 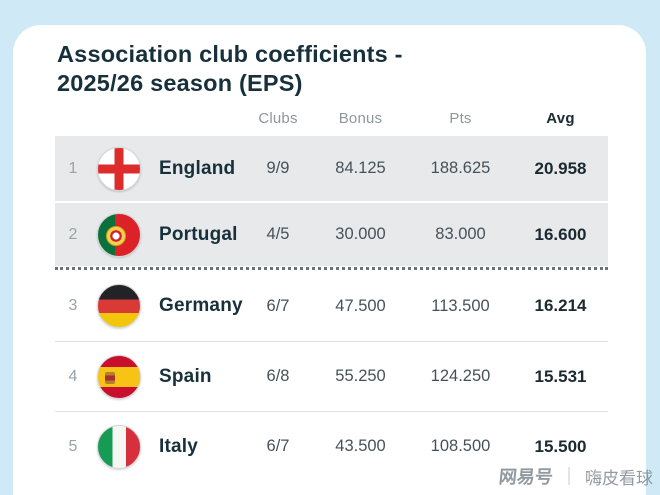 What do you see at coordinates (560, 234) in the screenshot?
I see `avg-value: 16.600` at bounding box center [560, 234].